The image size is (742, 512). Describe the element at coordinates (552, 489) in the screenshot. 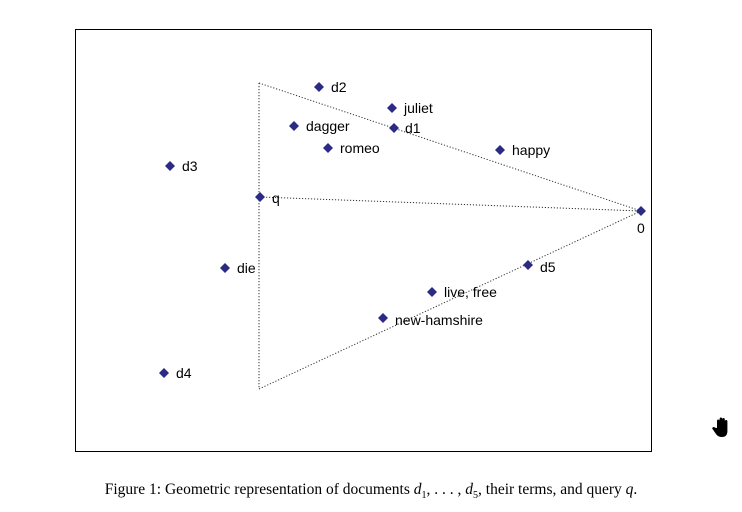

I see `caption-suffix: , their terms, and query` at that location.